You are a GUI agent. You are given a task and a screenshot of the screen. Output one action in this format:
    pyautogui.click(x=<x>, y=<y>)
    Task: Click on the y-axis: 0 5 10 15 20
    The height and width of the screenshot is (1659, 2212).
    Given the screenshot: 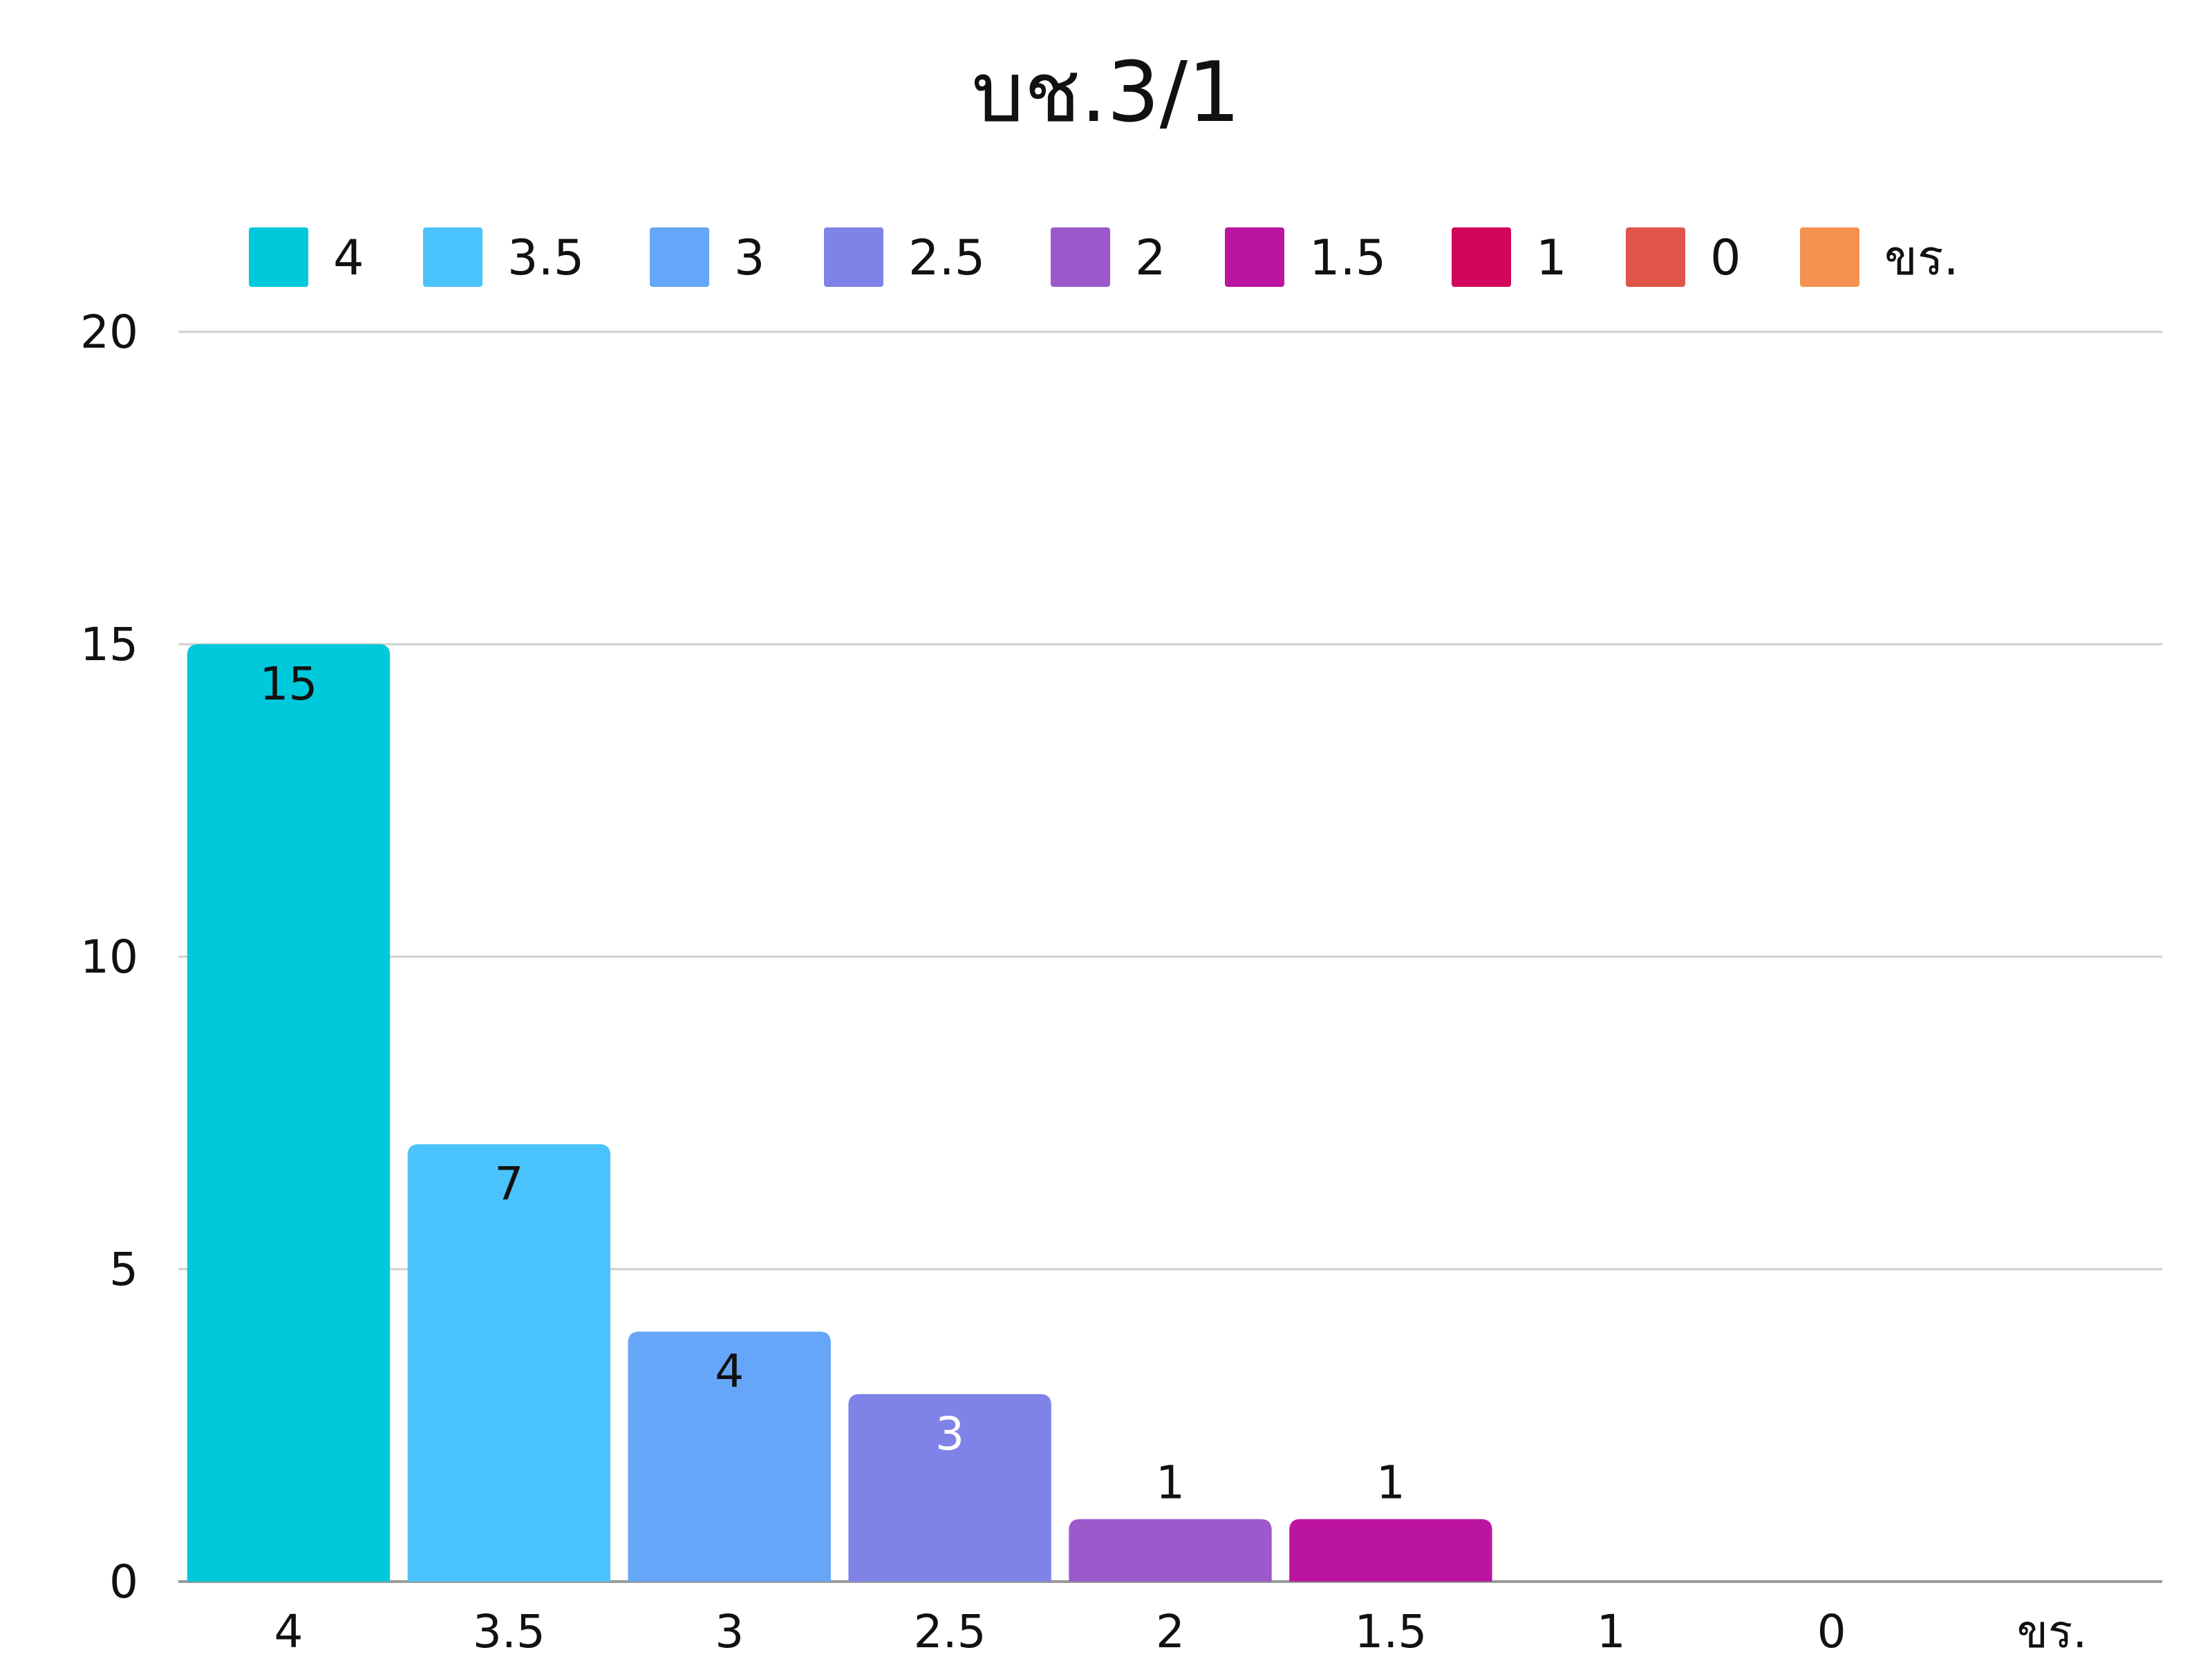 What is the action you would take?
    pyautogui.click(x=109, y=957)
    